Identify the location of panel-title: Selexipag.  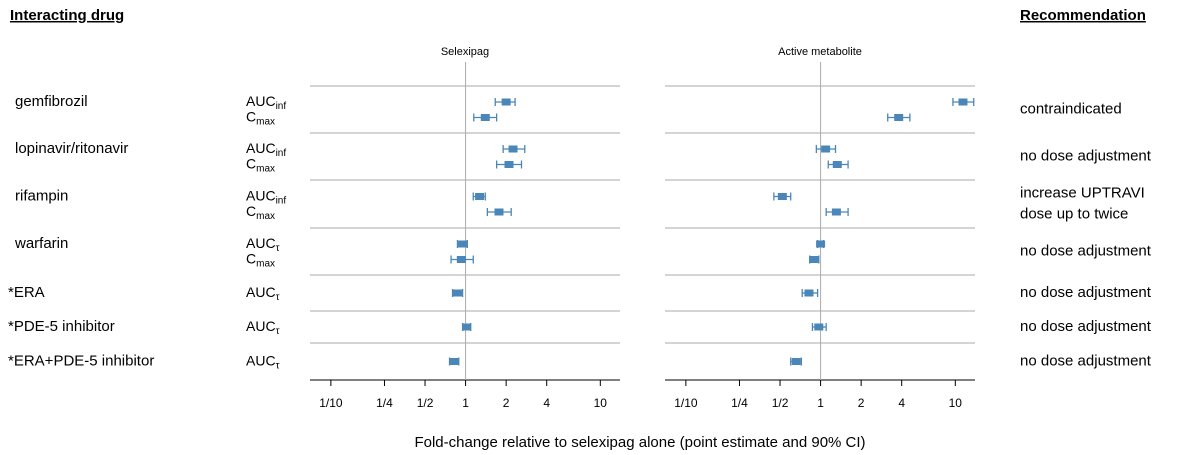
(465, 52).